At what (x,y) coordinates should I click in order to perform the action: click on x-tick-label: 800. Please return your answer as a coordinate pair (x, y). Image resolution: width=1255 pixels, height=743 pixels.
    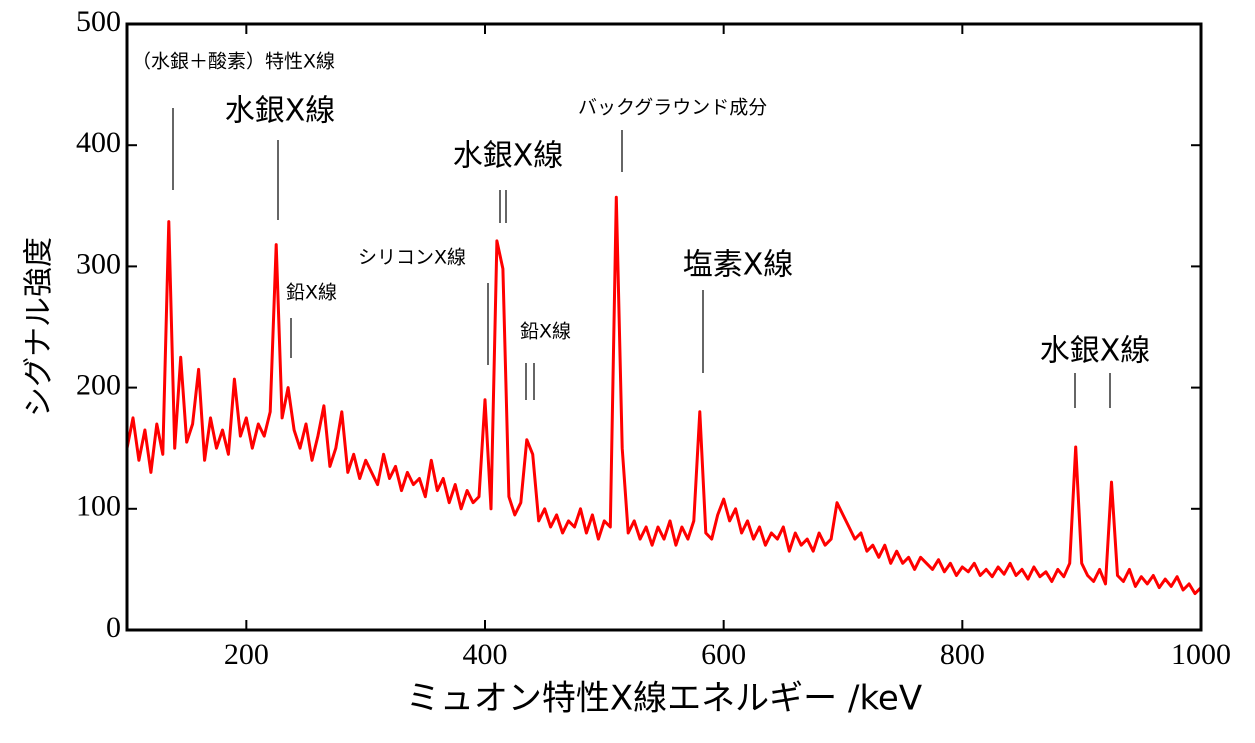
    Looking at the image, I should click on (962, 654).